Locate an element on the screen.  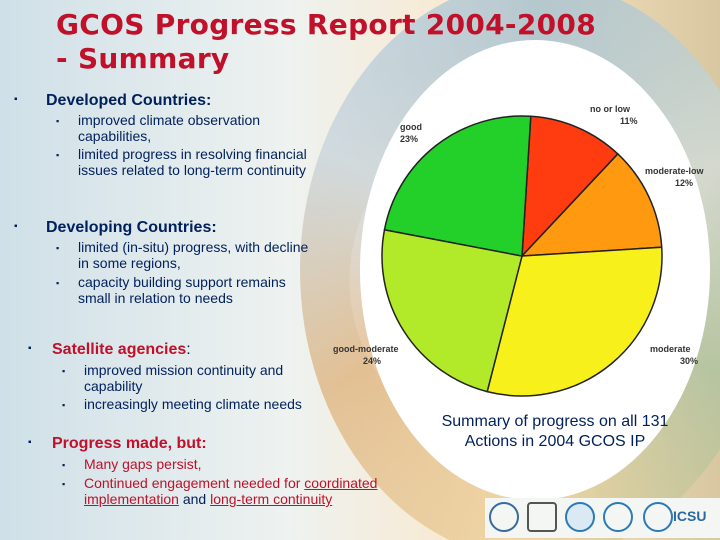
slice-label: moderate is located at coordinates (670, 349).